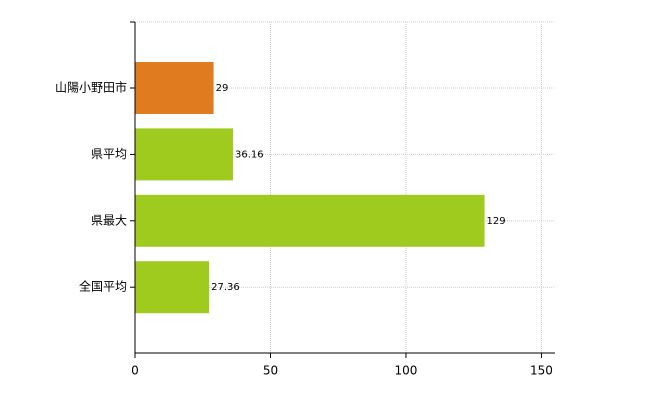 The width and height of the screenshot is (650, 400). Describe the element at coordinates (135, 371) in the screenshot. I see `x-tick-label: 0` at that location.